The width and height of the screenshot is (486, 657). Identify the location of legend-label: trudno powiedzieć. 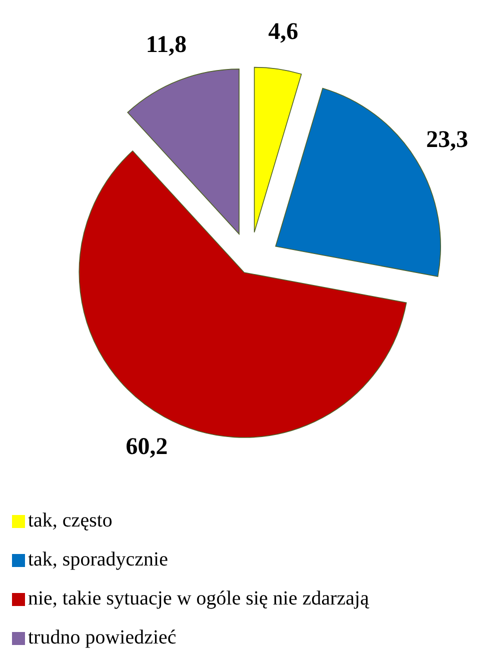
(102, 637).